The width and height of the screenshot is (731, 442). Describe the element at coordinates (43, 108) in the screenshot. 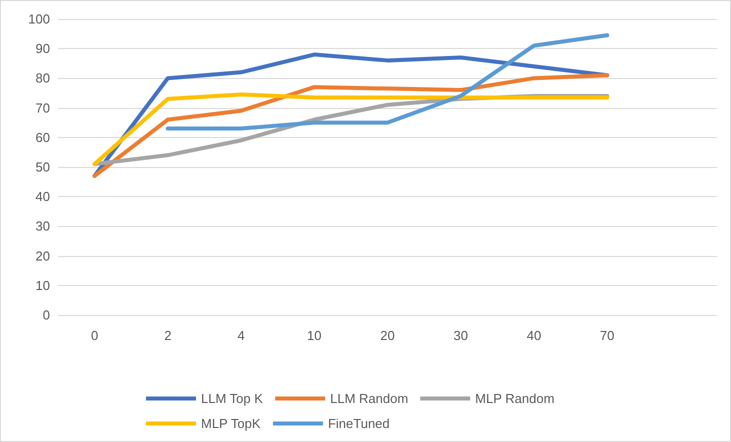

I see `y-tick-label: 70` at that location.